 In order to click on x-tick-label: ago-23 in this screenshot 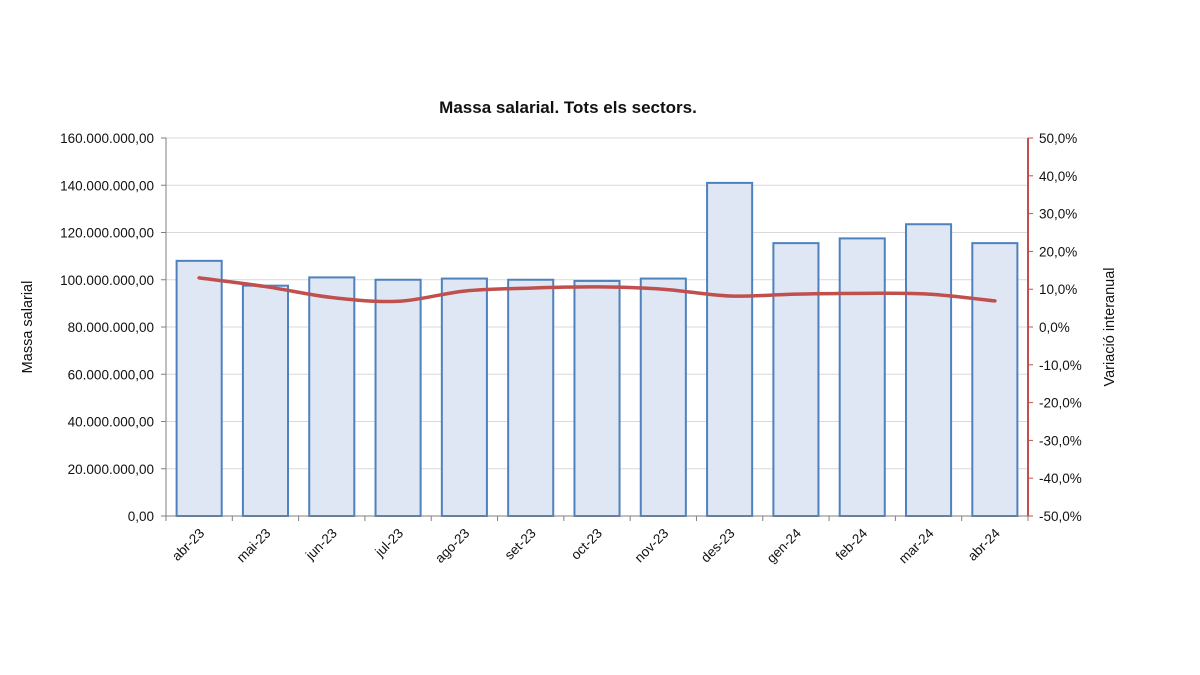, I will do `click(452, 546)`.